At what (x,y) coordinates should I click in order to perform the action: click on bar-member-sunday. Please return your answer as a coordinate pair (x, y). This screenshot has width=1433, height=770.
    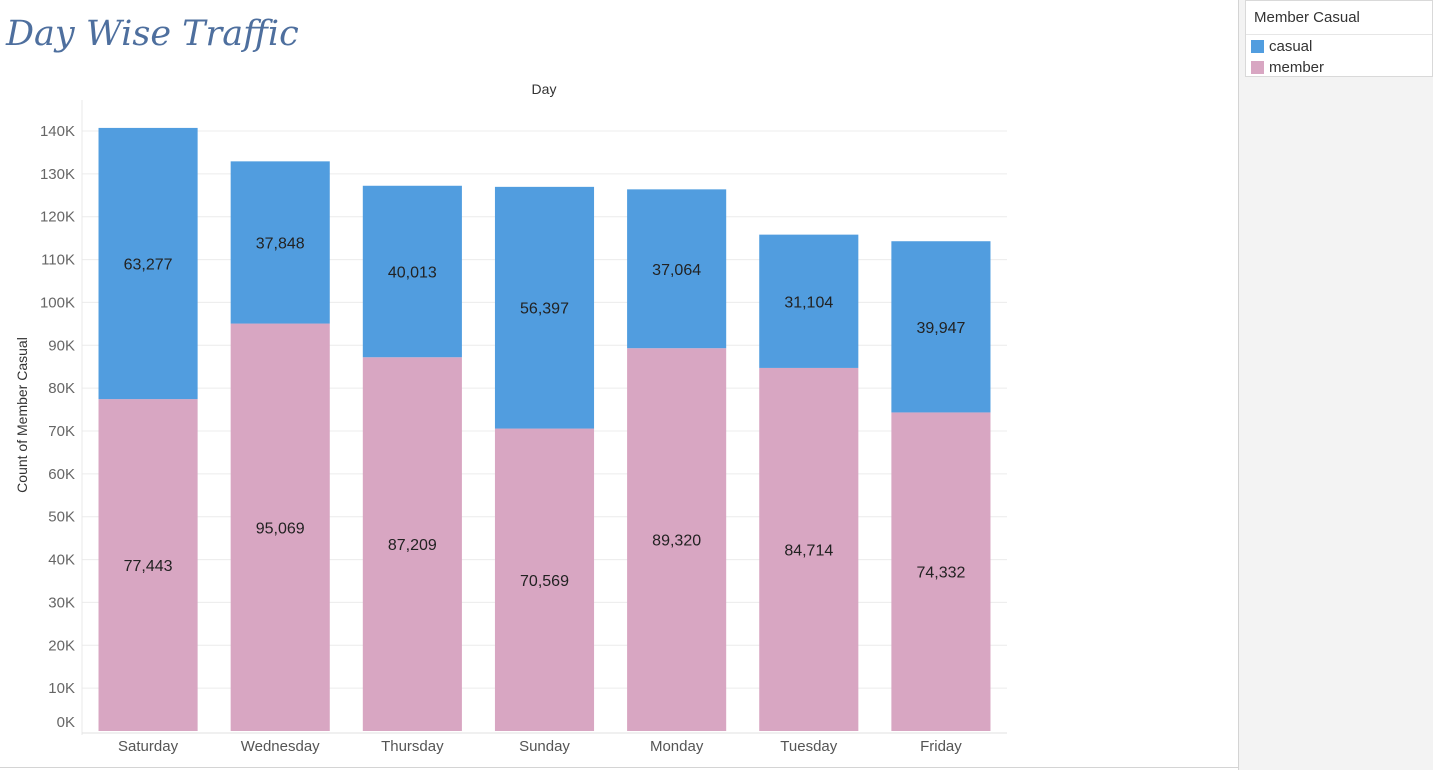
    Looking at the image, I should click on (544, 579).